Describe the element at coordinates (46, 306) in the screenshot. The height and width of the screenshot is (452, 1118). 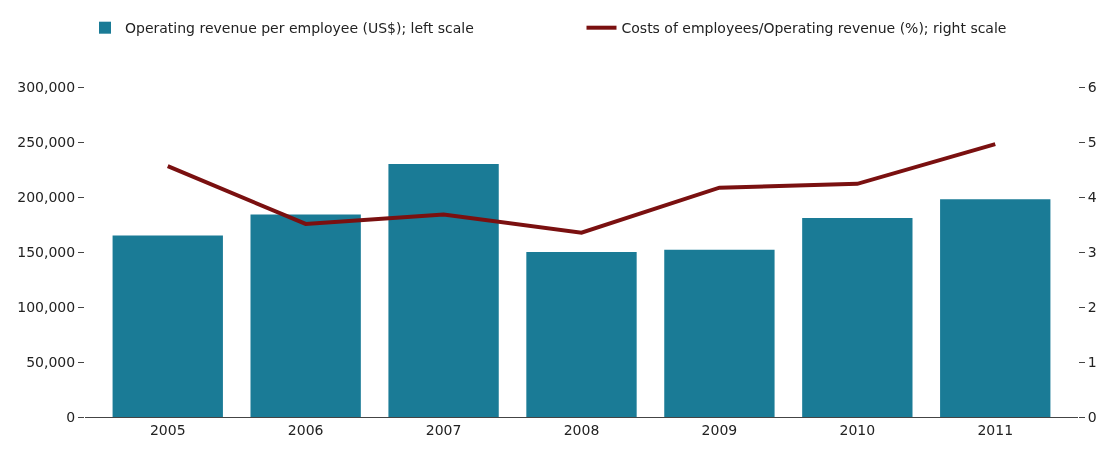
I see `y-tick-label: 100,000` at that location.